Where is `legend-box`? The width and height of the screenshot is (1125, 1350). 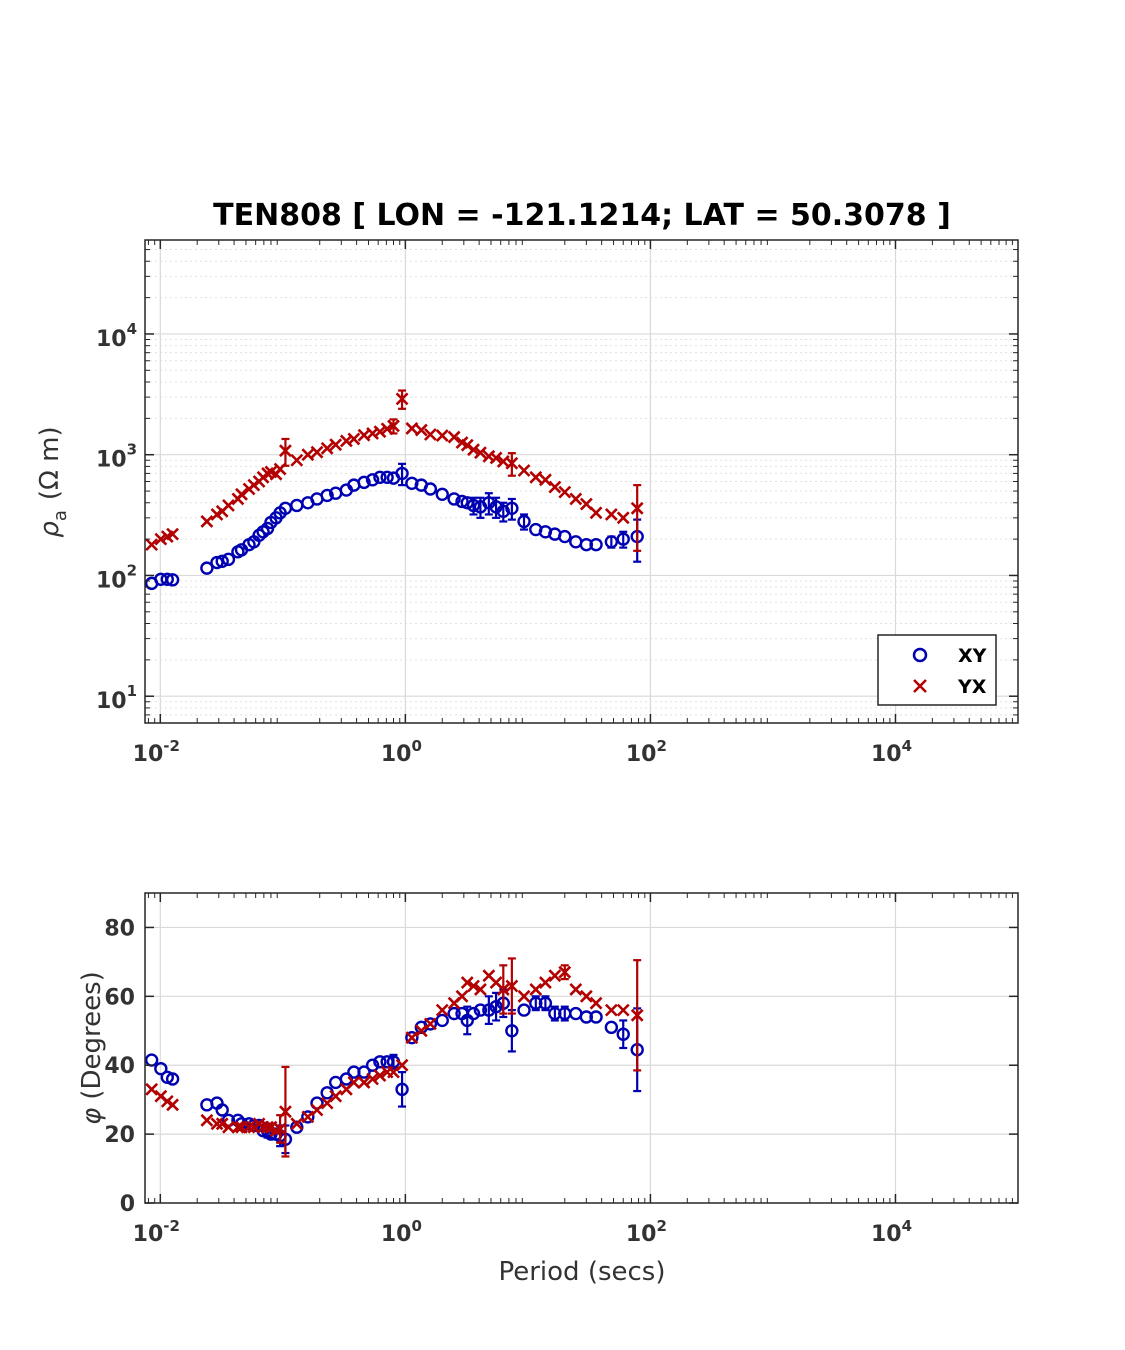
legend-box is located at coordinates (937, 670).